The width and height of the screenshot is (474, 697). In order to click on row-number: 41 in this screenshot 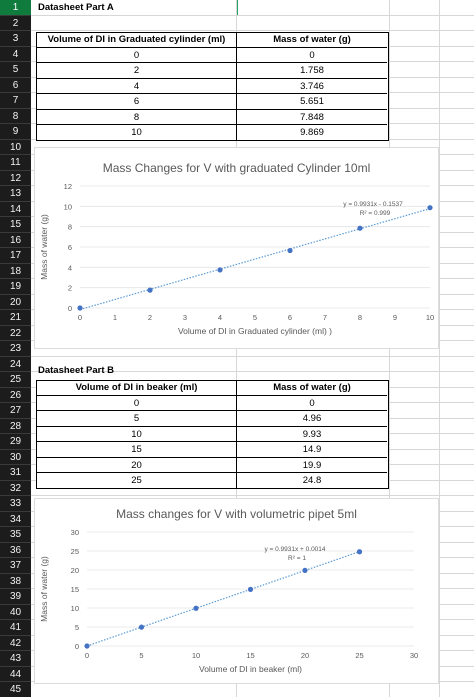, I will do `click(15, 628)`.